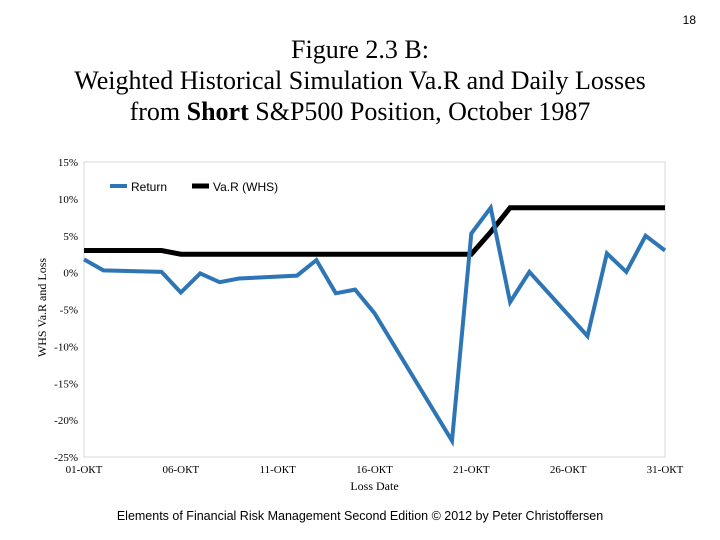 This screenshot has width=720, height=540. I want to click on title-line-3-prefix: from, so click(158, 111).